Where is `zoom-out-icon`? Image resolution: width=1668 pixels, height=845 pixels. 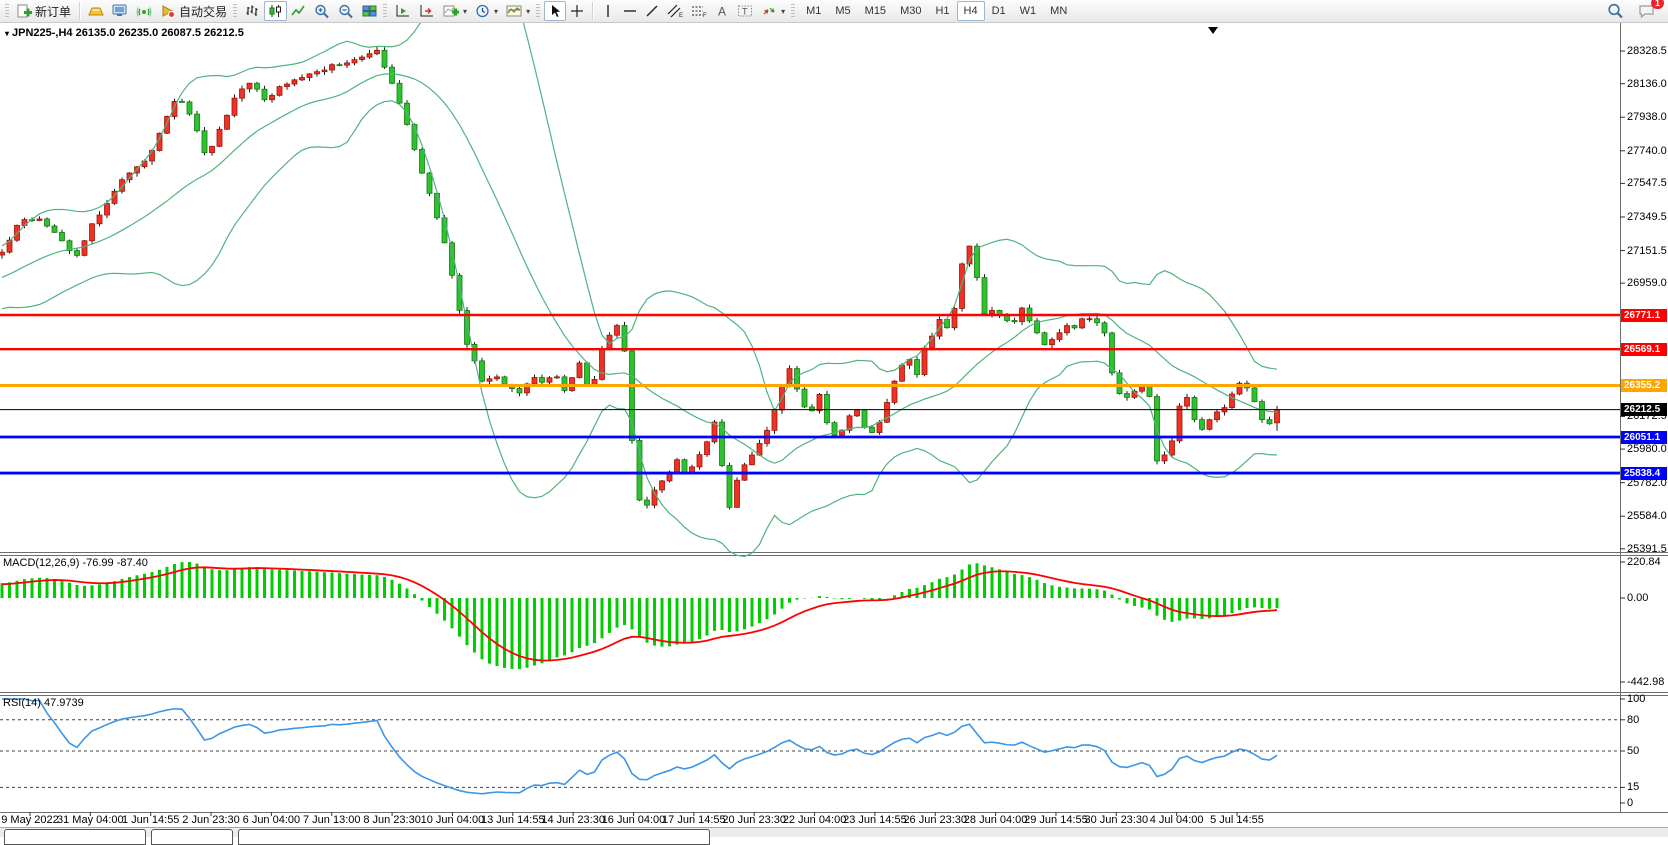
zoom-out-icon is located at coordinates (346, 11).